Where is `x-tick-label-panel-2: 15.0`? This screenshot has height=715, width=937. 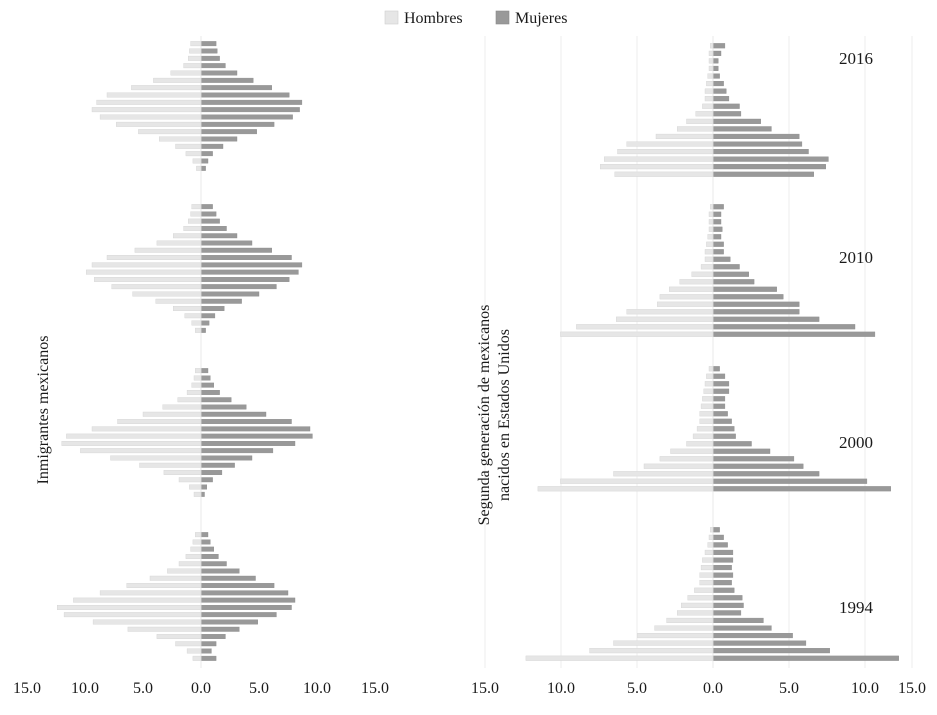 x-tick-label-panel-2: 15.0 is located at coordinates (912, 688).